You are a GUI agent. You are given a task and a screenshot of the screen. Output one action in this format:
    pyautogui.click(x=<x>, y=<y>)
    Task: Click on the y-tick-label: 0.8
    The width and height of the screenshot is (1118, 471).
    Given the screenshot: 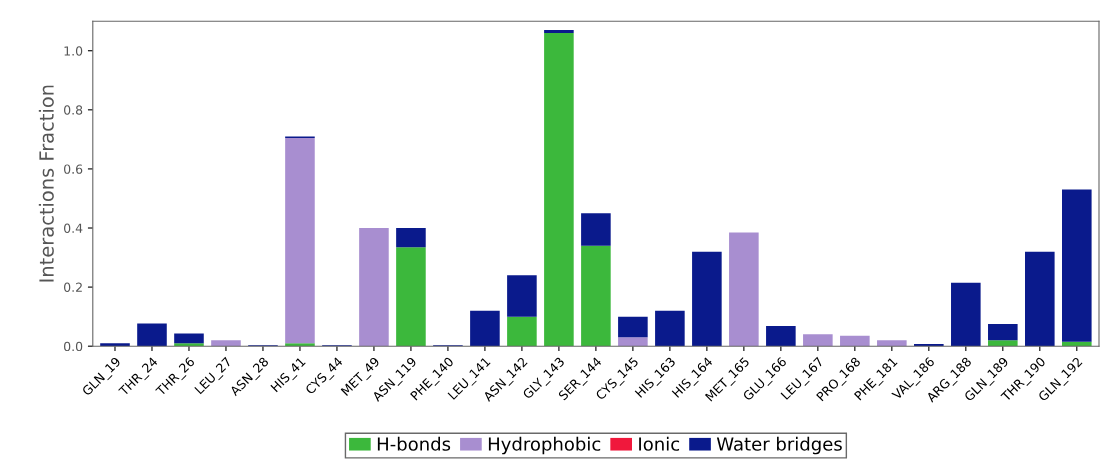 What is the action you would take?
    pyautogui.click(x=73, y=110)
    